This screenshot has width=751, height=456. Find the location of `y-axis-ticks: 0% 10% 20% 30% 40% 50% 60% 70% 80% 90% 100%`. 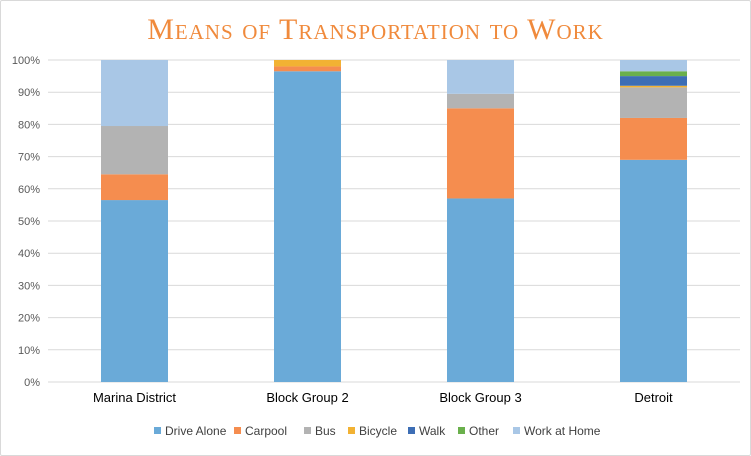

y-axis-ticks: 0% 10% 20% 30% 40% 50% 60% 70% 80% 90% 100% is located at coordinates (26, 222).